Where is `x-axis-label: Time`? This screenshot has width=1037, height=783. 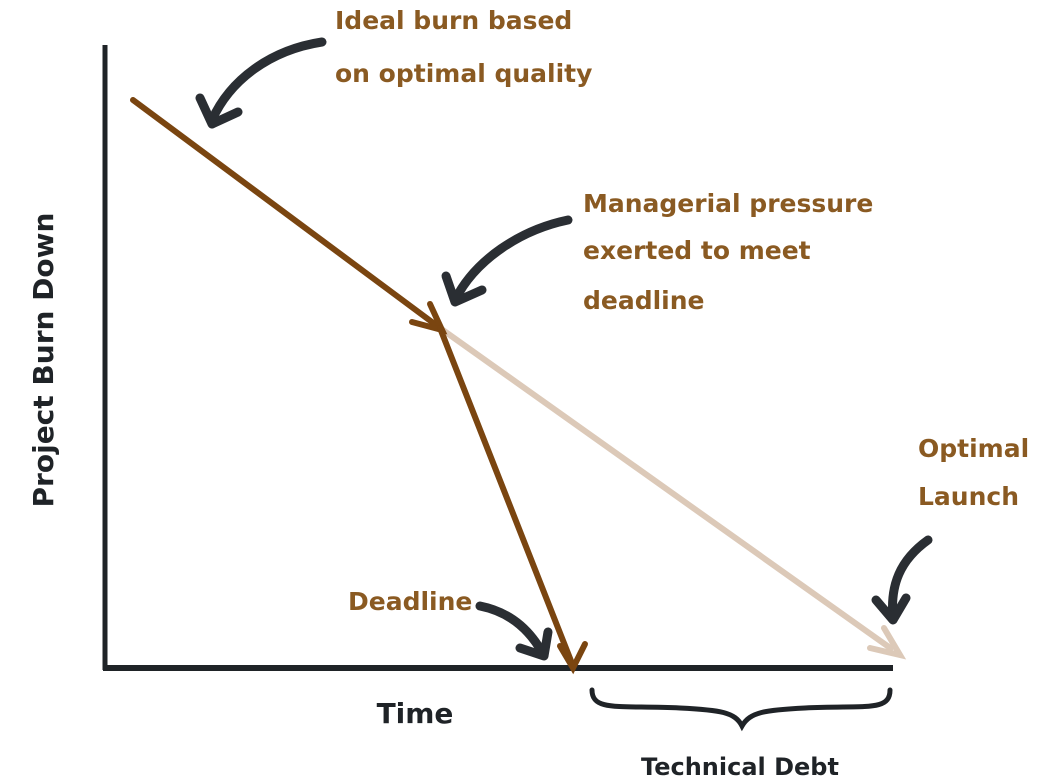 x-axis-label: Time is located at coordinates (415, 713).